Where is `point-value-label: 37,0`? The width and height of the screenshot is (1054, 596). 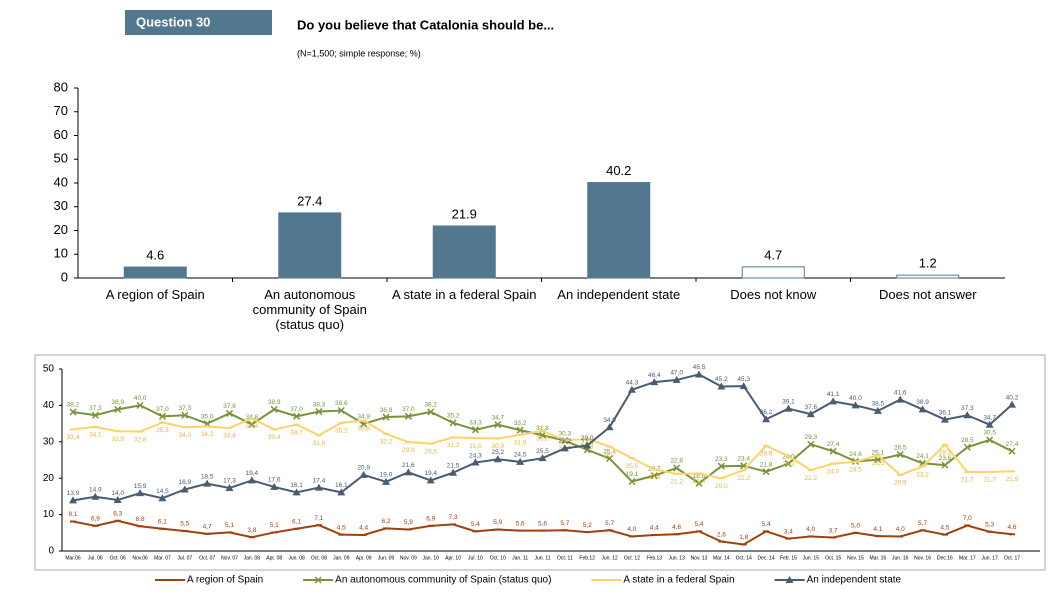 point-value-label: 37,0 is located at coordinates (296, 409).